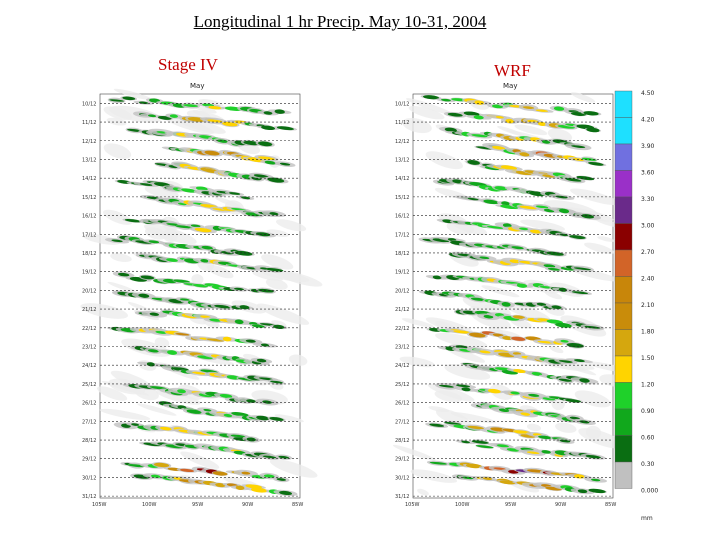 This screenshot has width=720, height=540. Describe the element at coordinates (402, 478) in the screenshot. I see `y-tick-label: 30/12` at that location.